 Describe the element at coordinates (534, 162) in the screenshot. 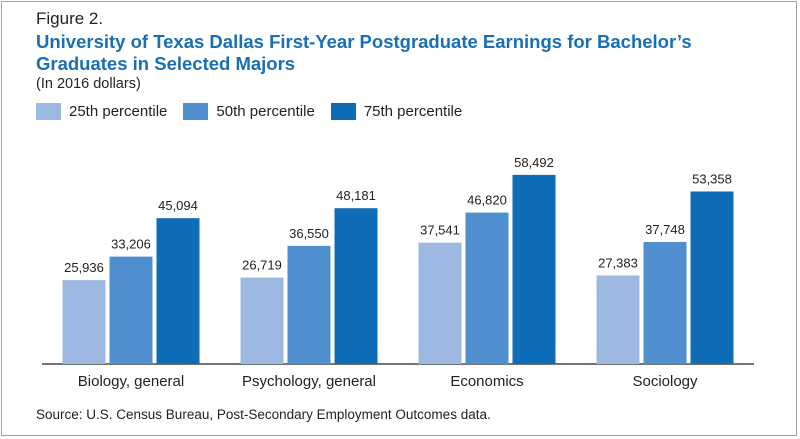

I see `data-label-3-3: 58,492` at that location.